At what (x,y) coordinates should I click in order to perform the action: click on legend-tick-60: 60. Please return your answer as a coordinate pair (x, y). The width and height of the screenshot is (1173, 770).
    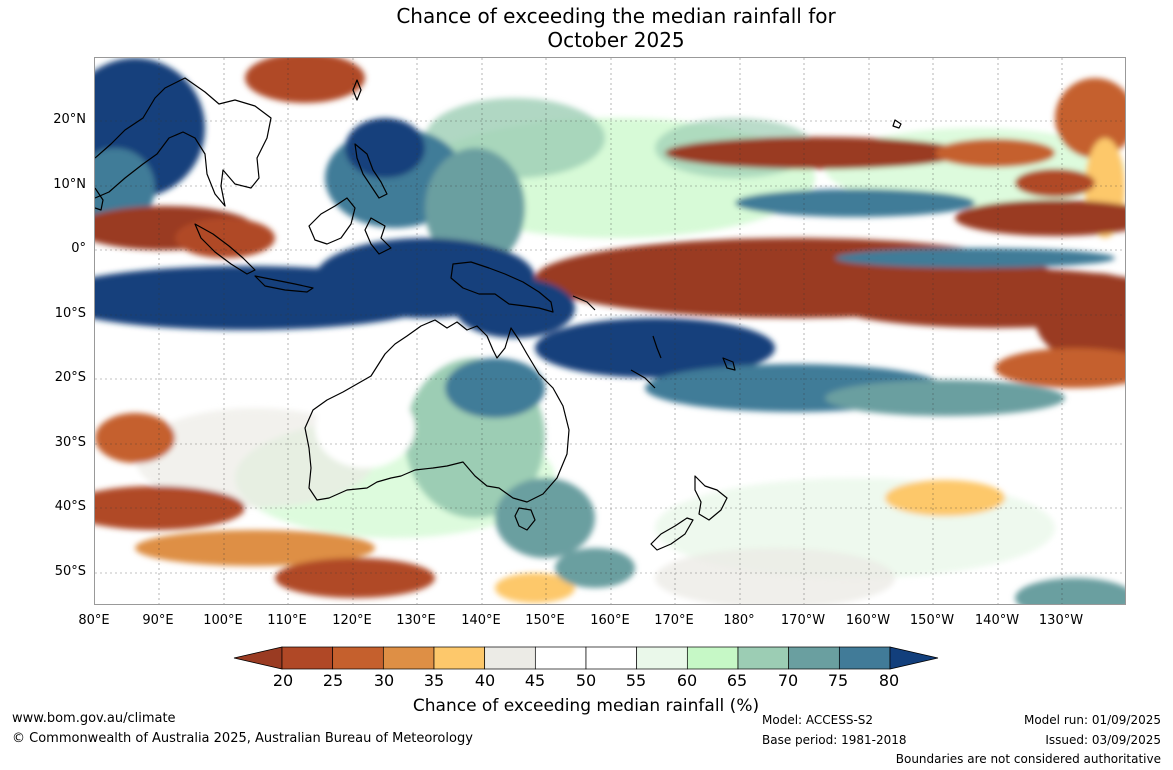
    Looking at the image, I should click on (687, 680).